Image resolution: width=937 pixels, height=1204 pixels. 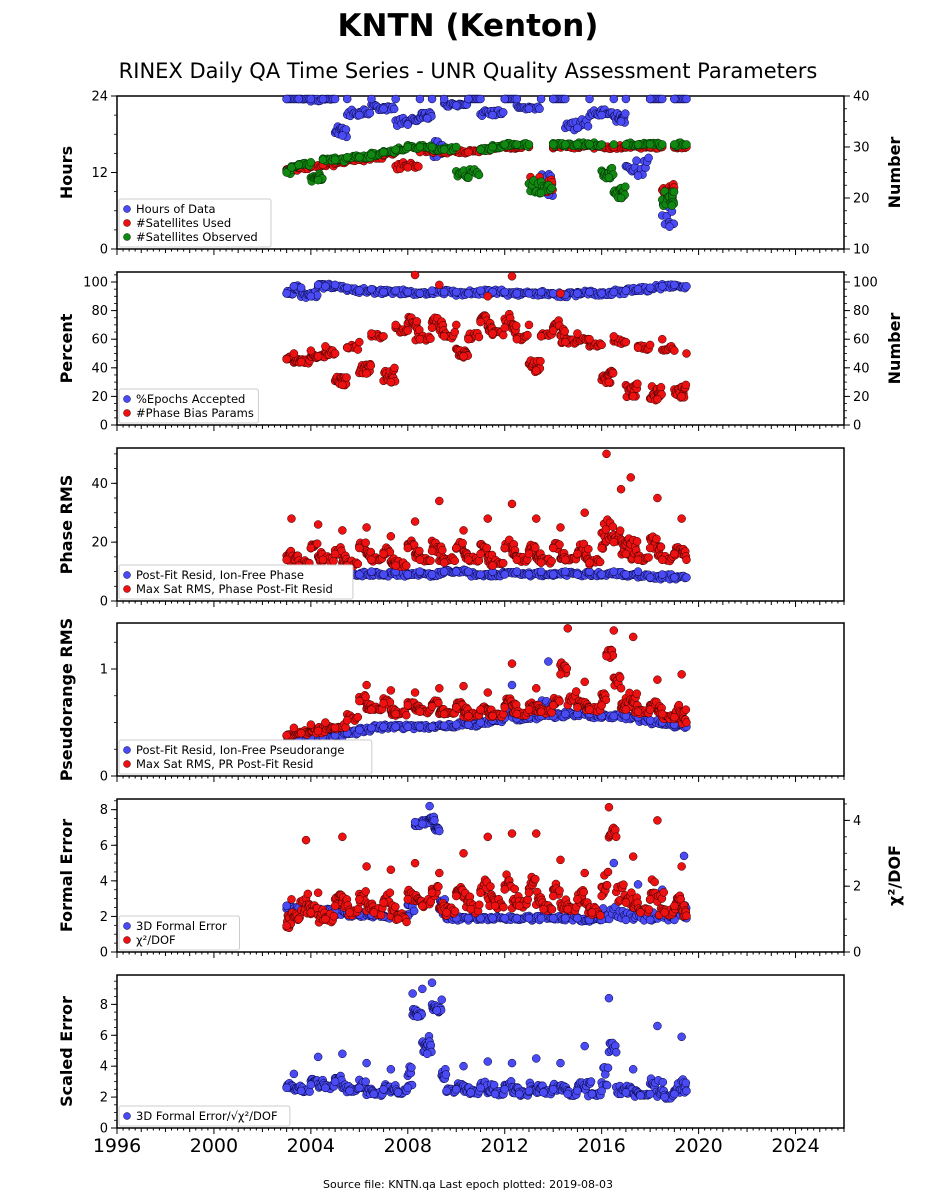 I want to click on y-tick-label: 6, so click(x=104, y=846).